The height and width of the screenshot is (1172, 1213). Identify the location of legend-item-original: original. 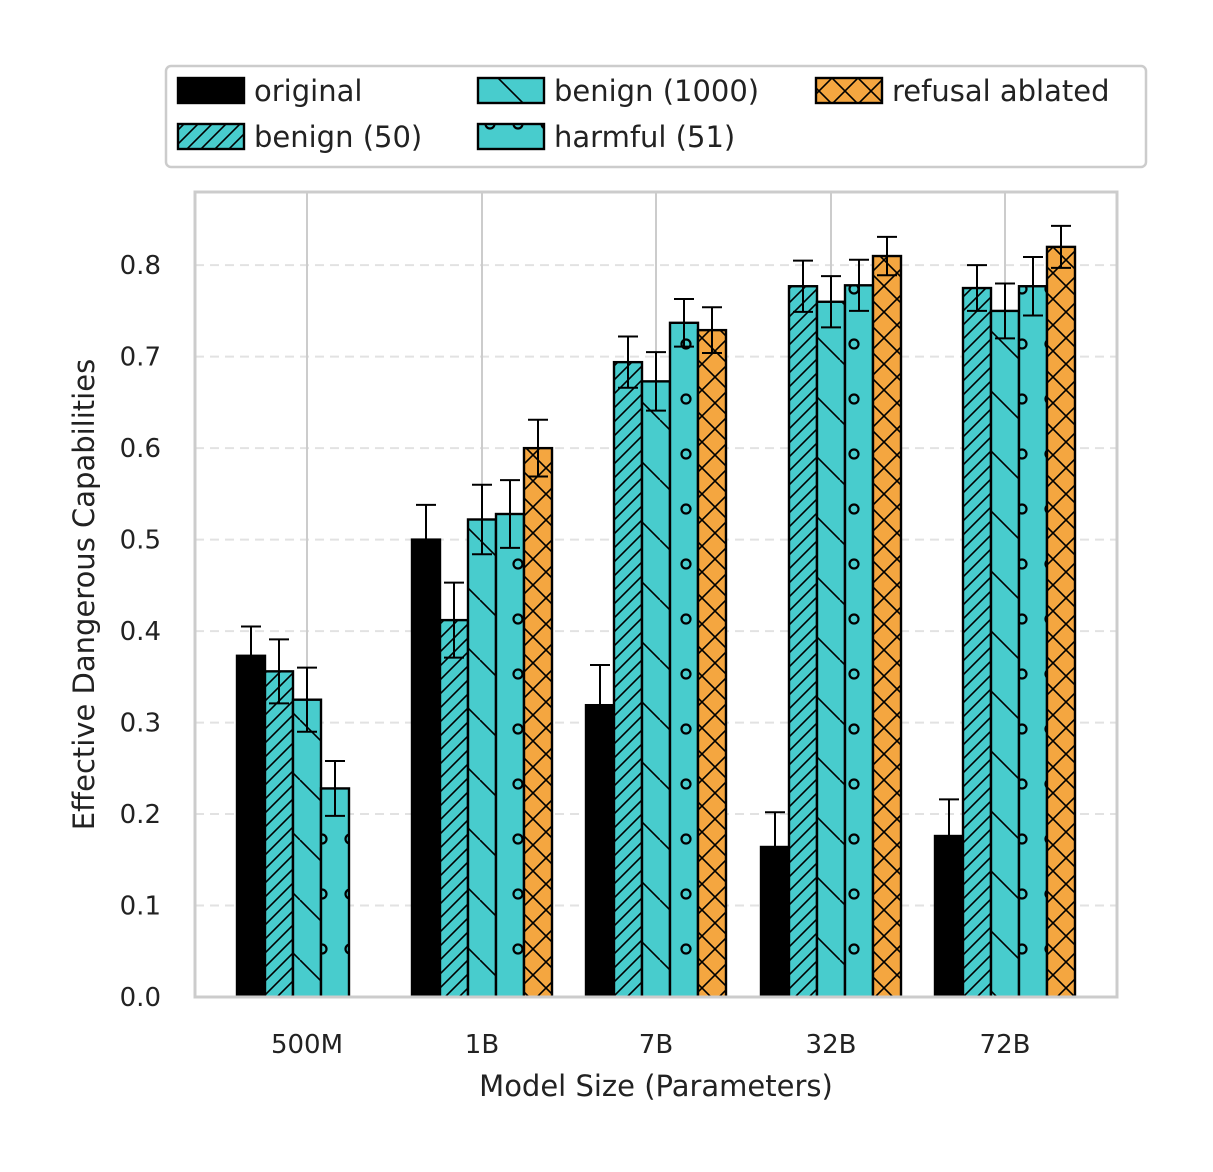
(269, 91).